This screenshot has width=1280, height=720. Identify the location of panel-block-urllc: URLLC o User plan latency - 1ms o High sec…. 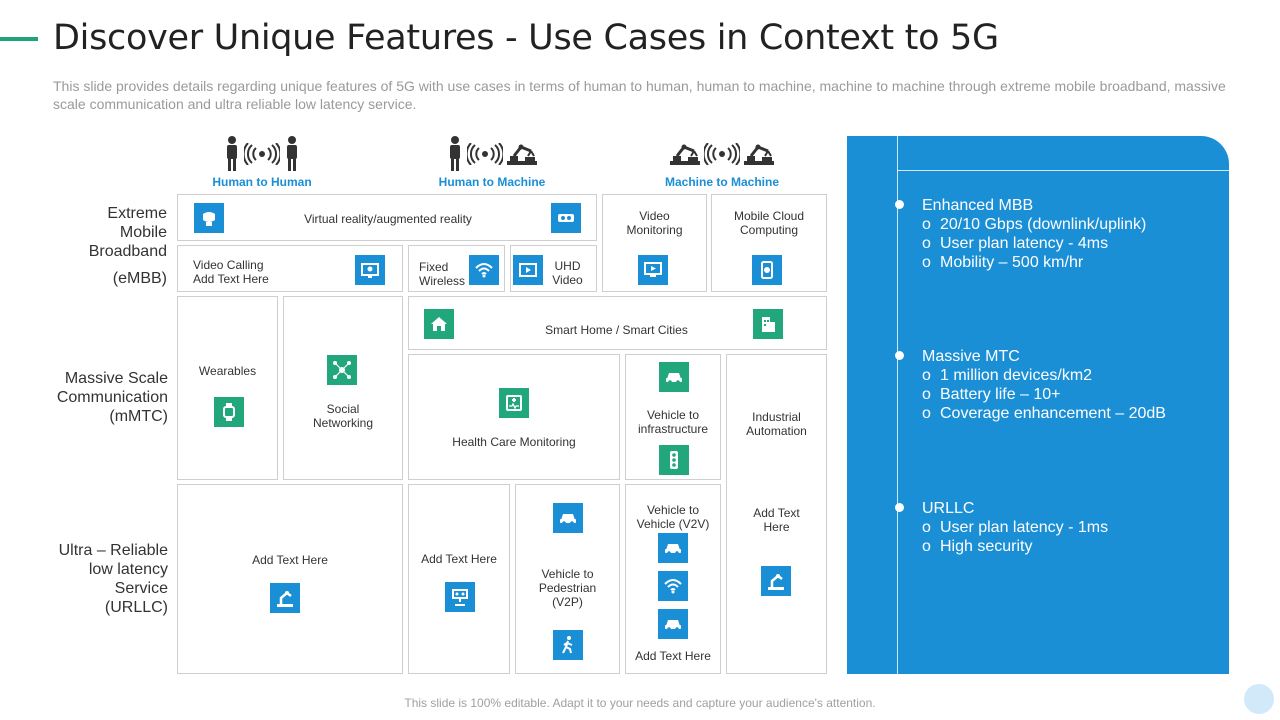
(1001, 527).